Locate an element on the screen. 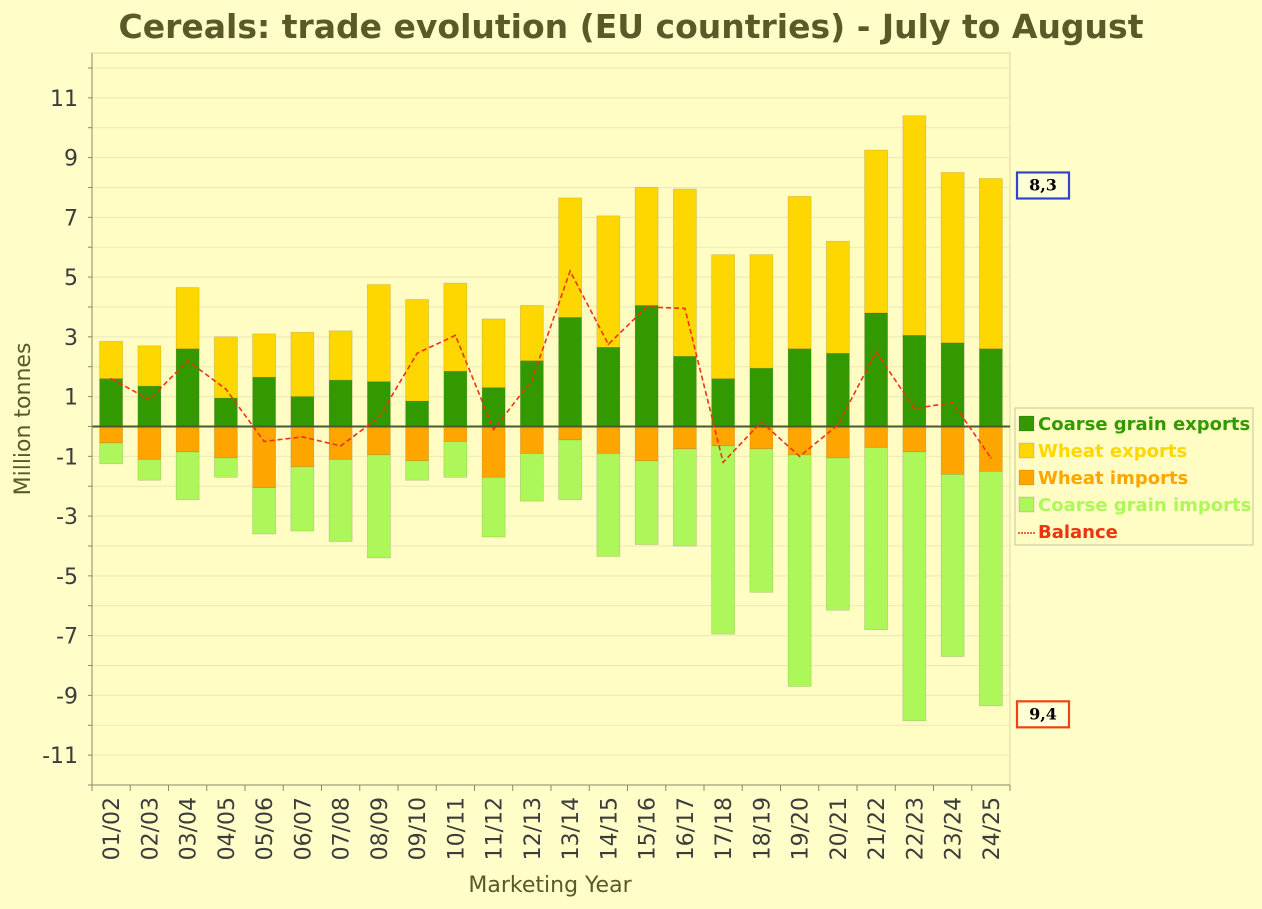  x-tick-label: 06/07 is located at coordinates (303, 828).